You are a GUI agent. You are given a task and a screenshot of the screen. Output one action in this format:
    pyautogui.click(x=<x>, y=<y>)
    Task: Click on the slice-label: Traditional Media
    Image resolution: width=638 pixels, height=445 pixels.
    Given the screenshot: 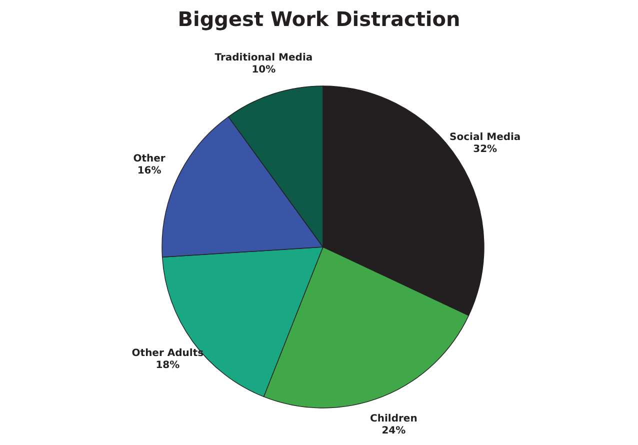 What is the action you would take?
    pyautogui.click(x=263, y=58)
    